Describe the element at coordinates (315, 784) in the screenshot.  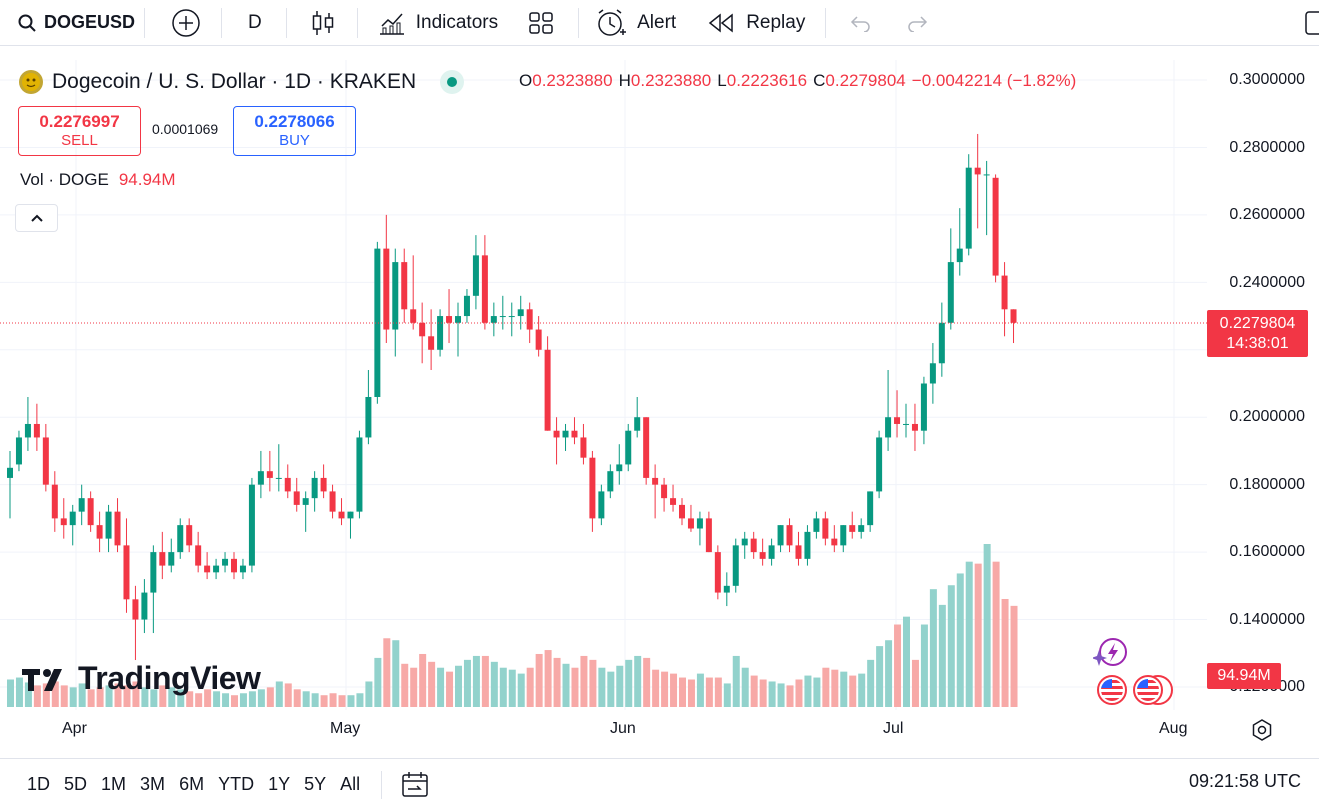
I see `range-5y: 5Y` at that location.